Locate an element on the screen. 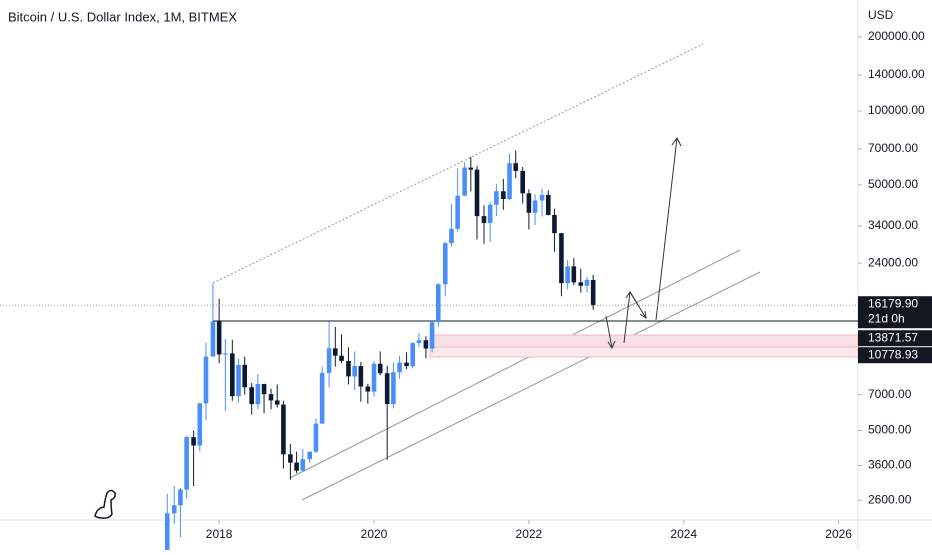 The height and width of the screenshot is (555, 932). last-price-label: 16179.90 is located at coordinates (893, 303).